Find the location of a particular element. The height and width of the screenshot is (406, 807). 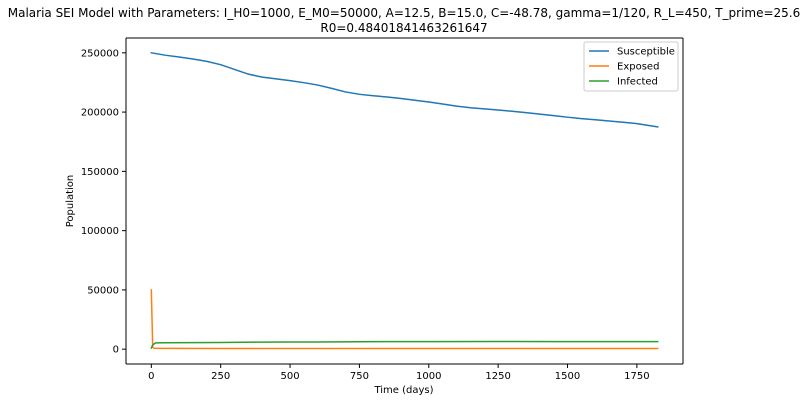

series-line-susceptible is located at coordinates (404, 89).